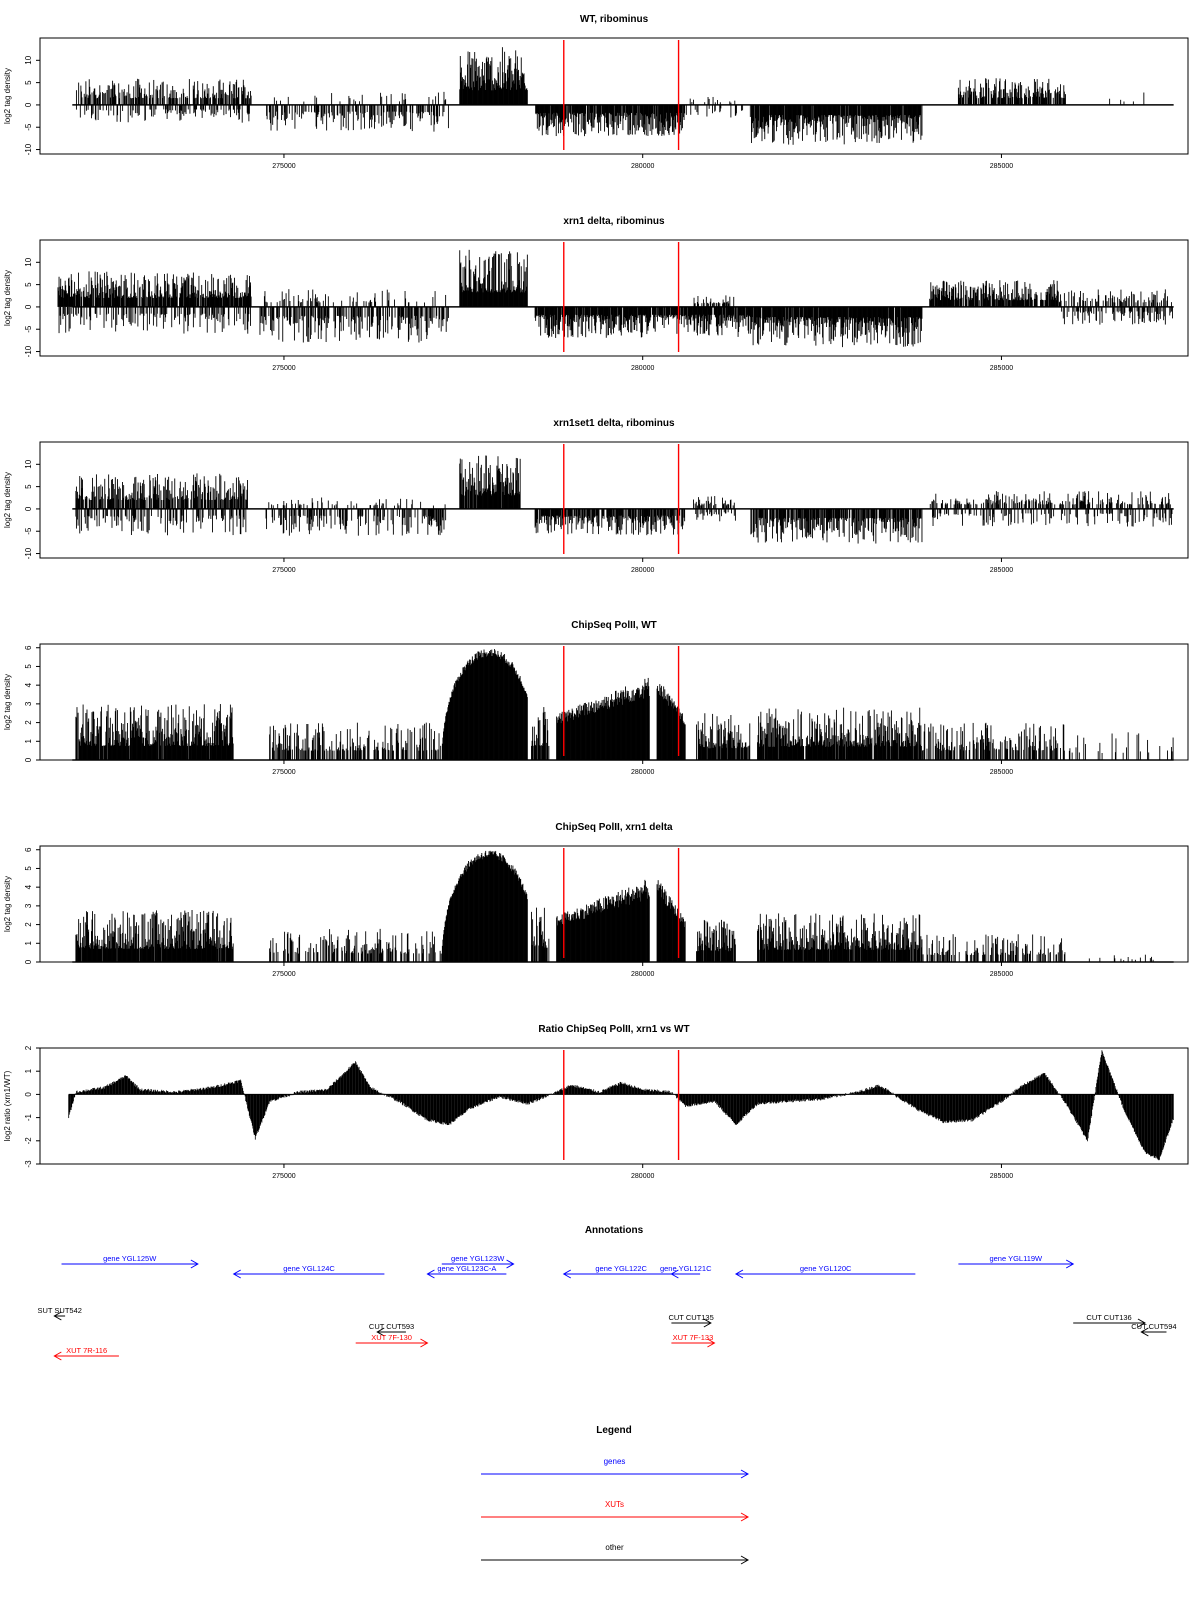 This screenshot has width=1200, height=1600. I want to click on y-tick-label: 4, so click(28, 684).